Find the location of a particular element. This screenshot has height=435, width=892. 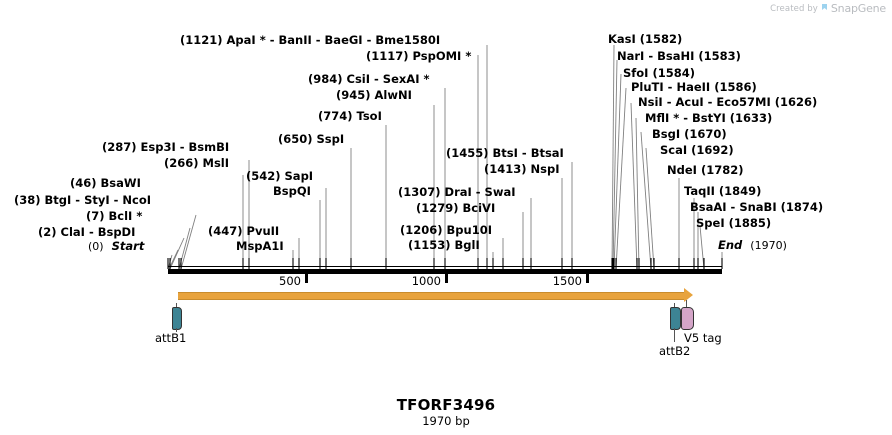

snapgene-watermark: Created by SnapGene is located at coordinates (828, 8).